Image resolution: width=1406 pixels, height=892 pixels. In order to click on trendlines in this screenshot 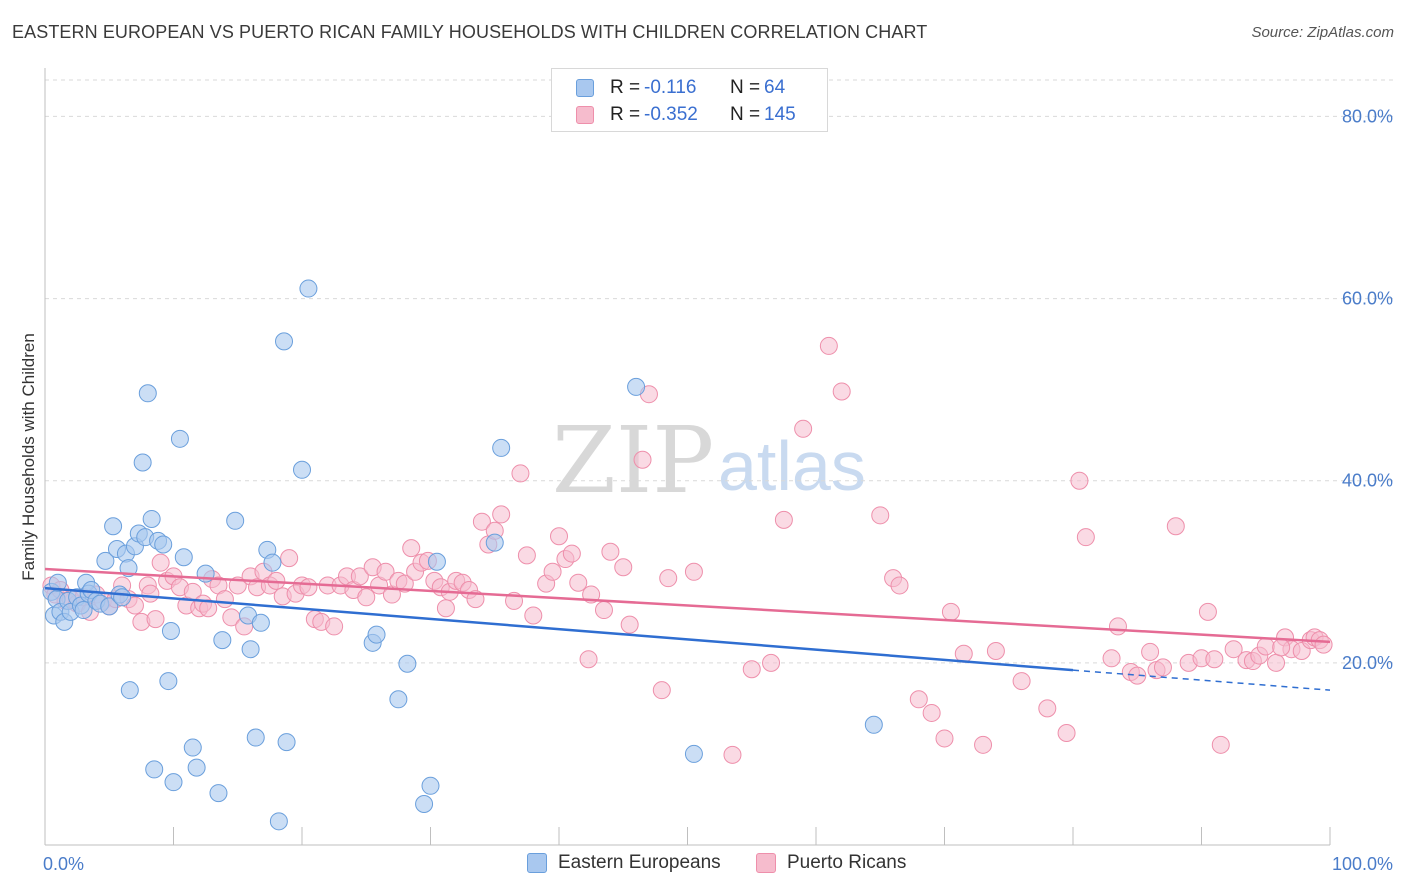, I will do `click(687, 629)`.